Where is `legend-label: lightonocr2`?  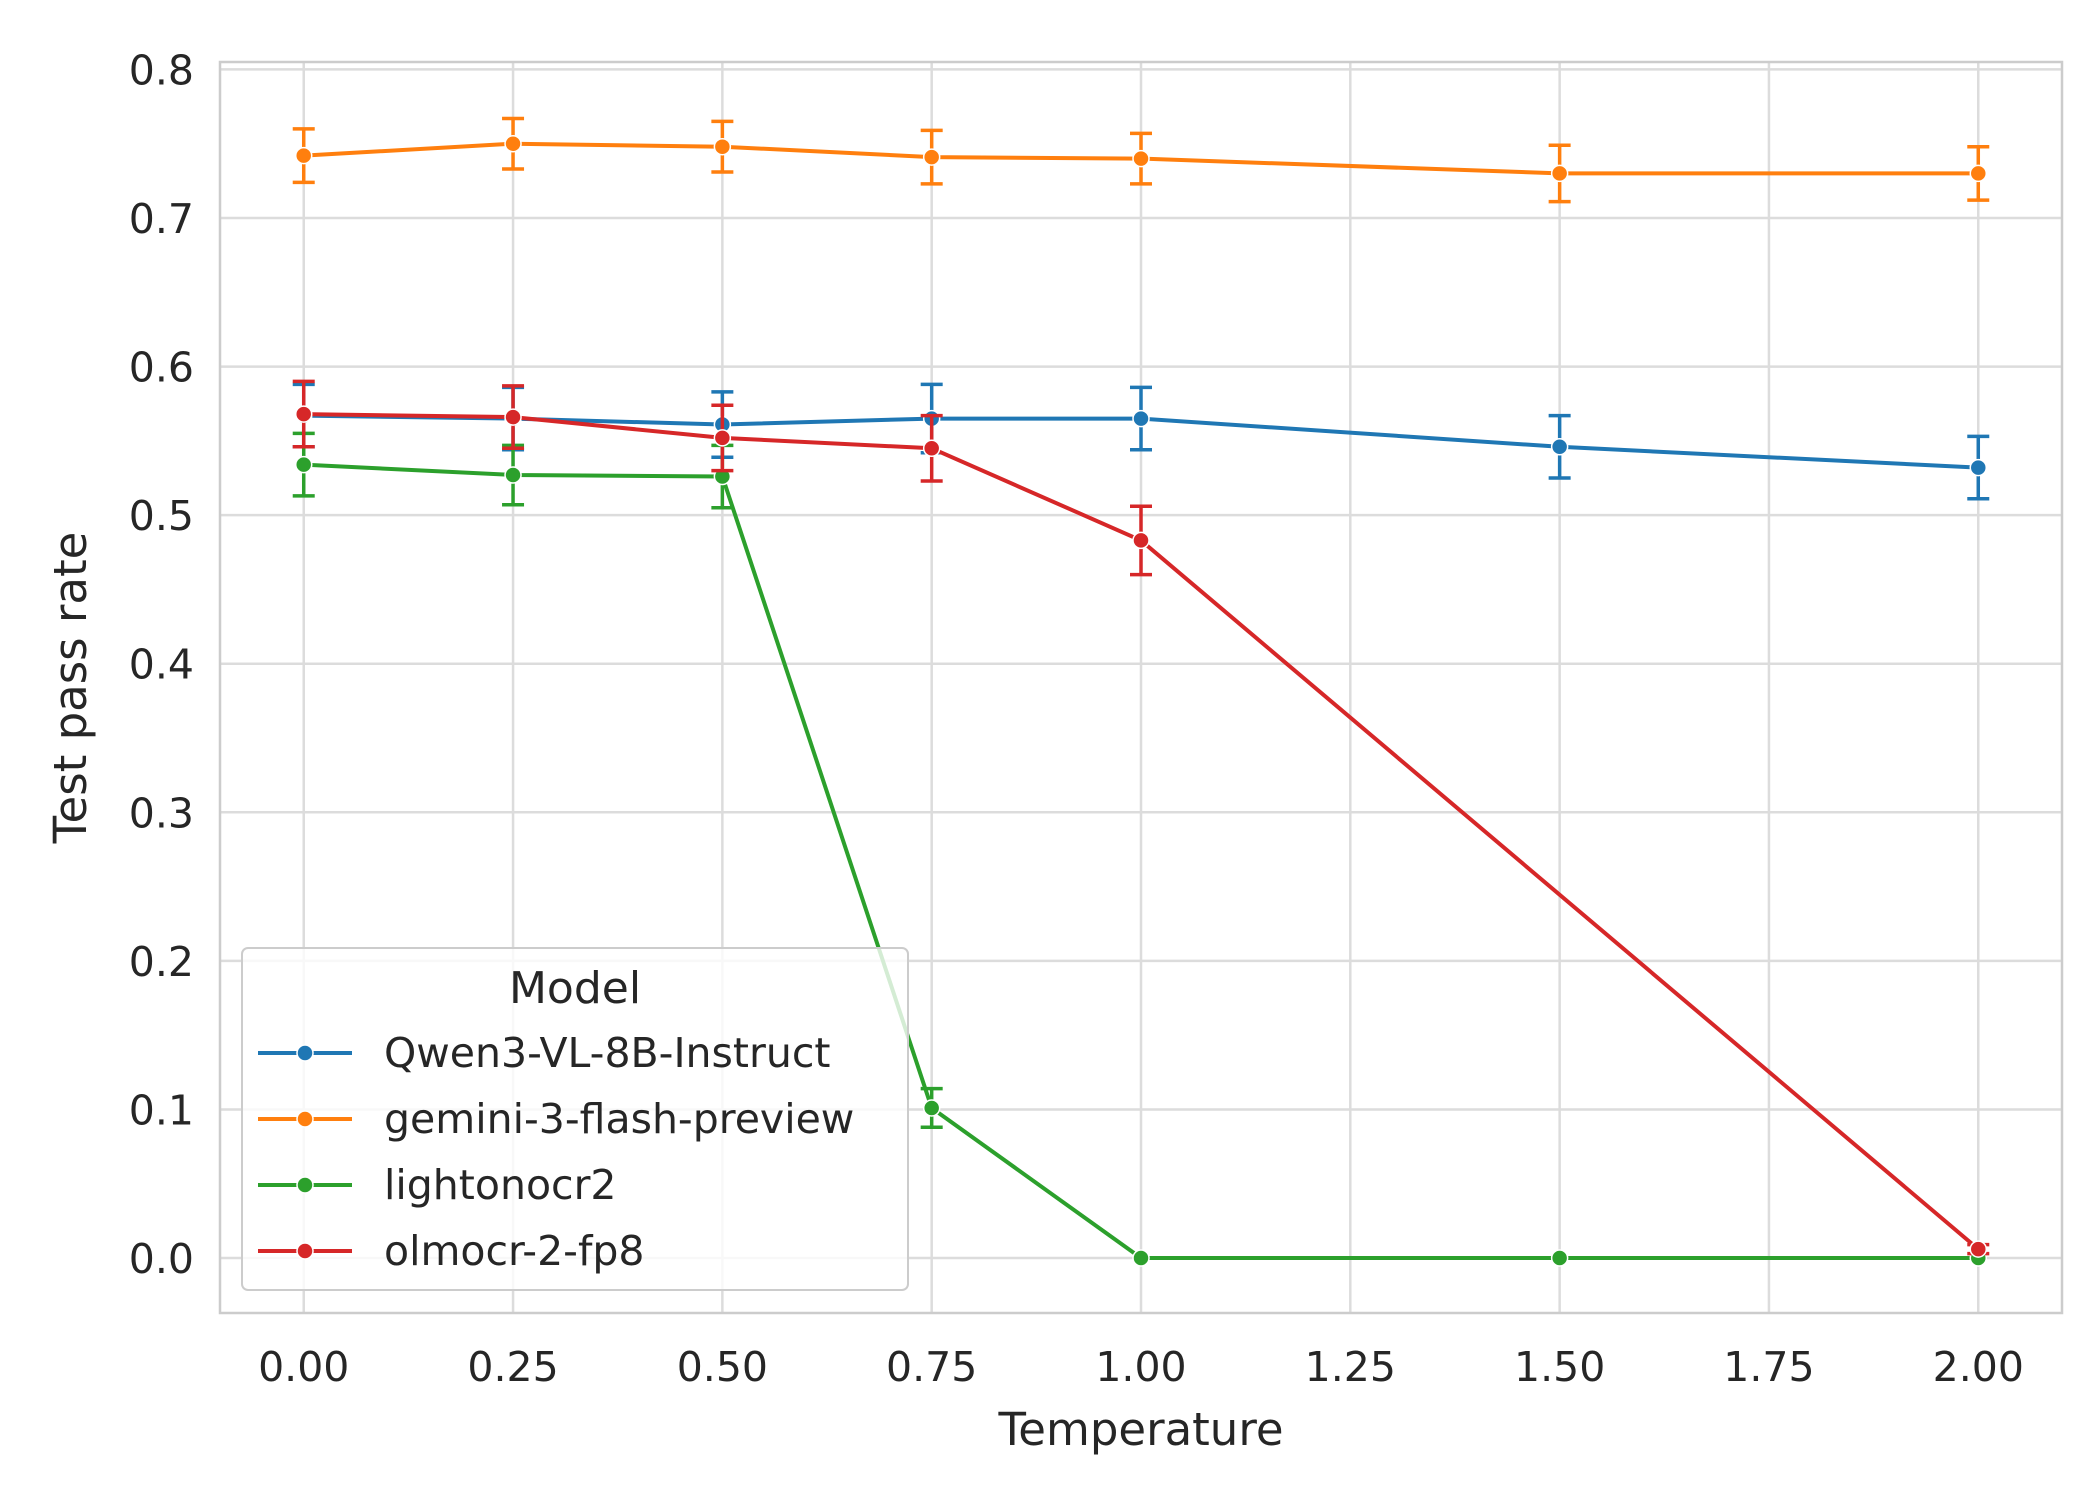 legend-label: lightonocr2 is located at coordinates (500, 1185).